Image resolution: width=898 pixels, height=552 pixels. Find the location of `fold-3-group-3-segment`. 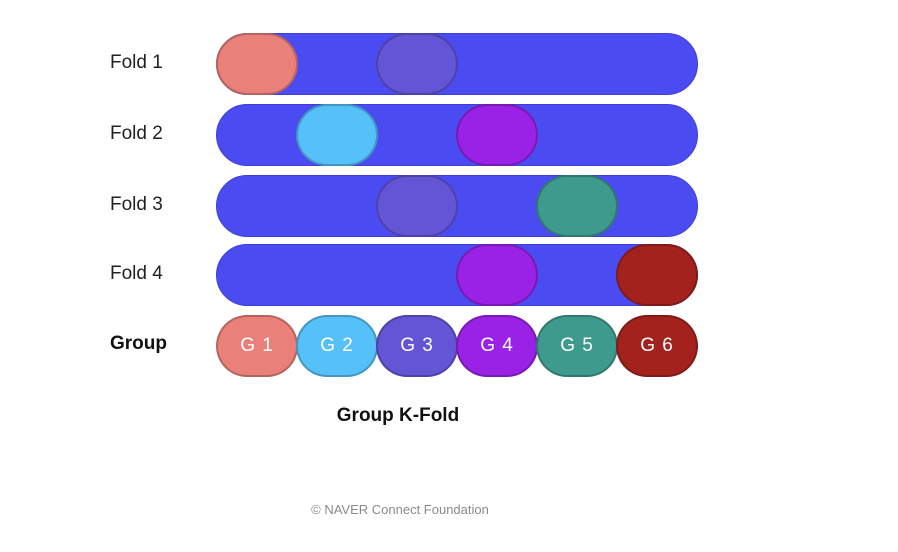

fold-3-group-3-segment is located at coordinates (417, 206).